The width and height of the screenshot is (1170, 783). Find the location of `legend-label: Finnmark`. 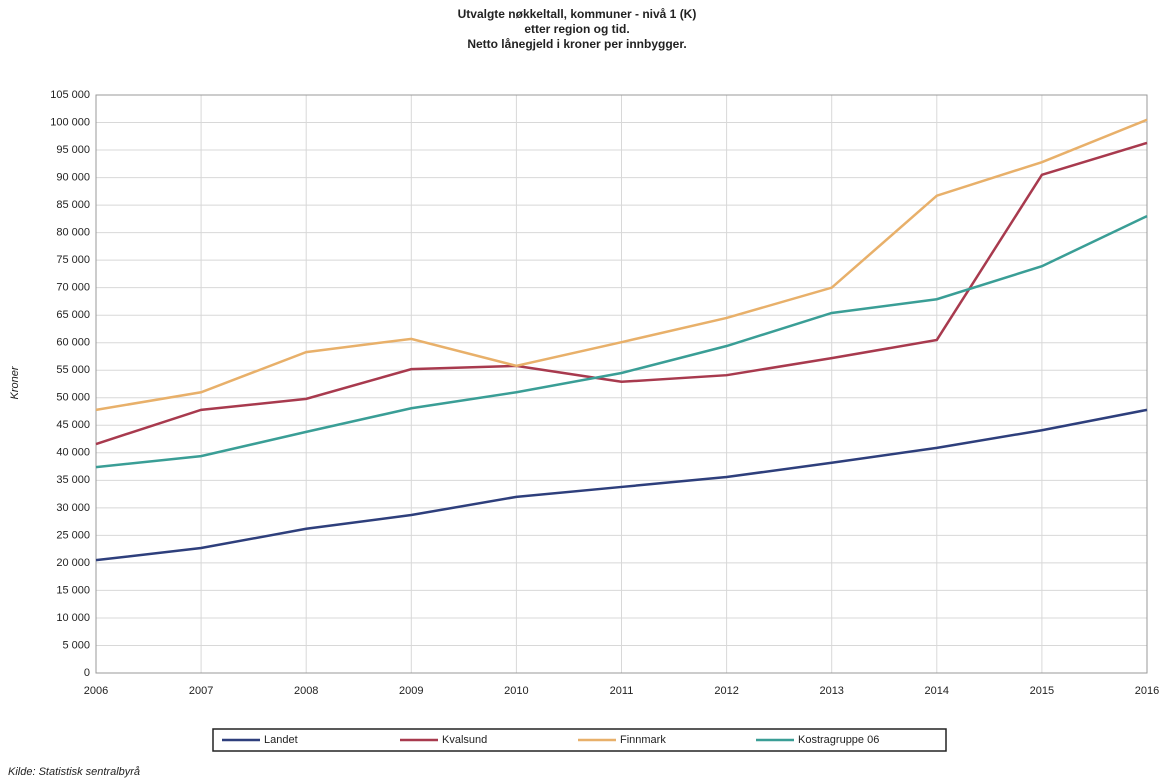

legend-label: Finnmark is located at coordinates (643, 740).